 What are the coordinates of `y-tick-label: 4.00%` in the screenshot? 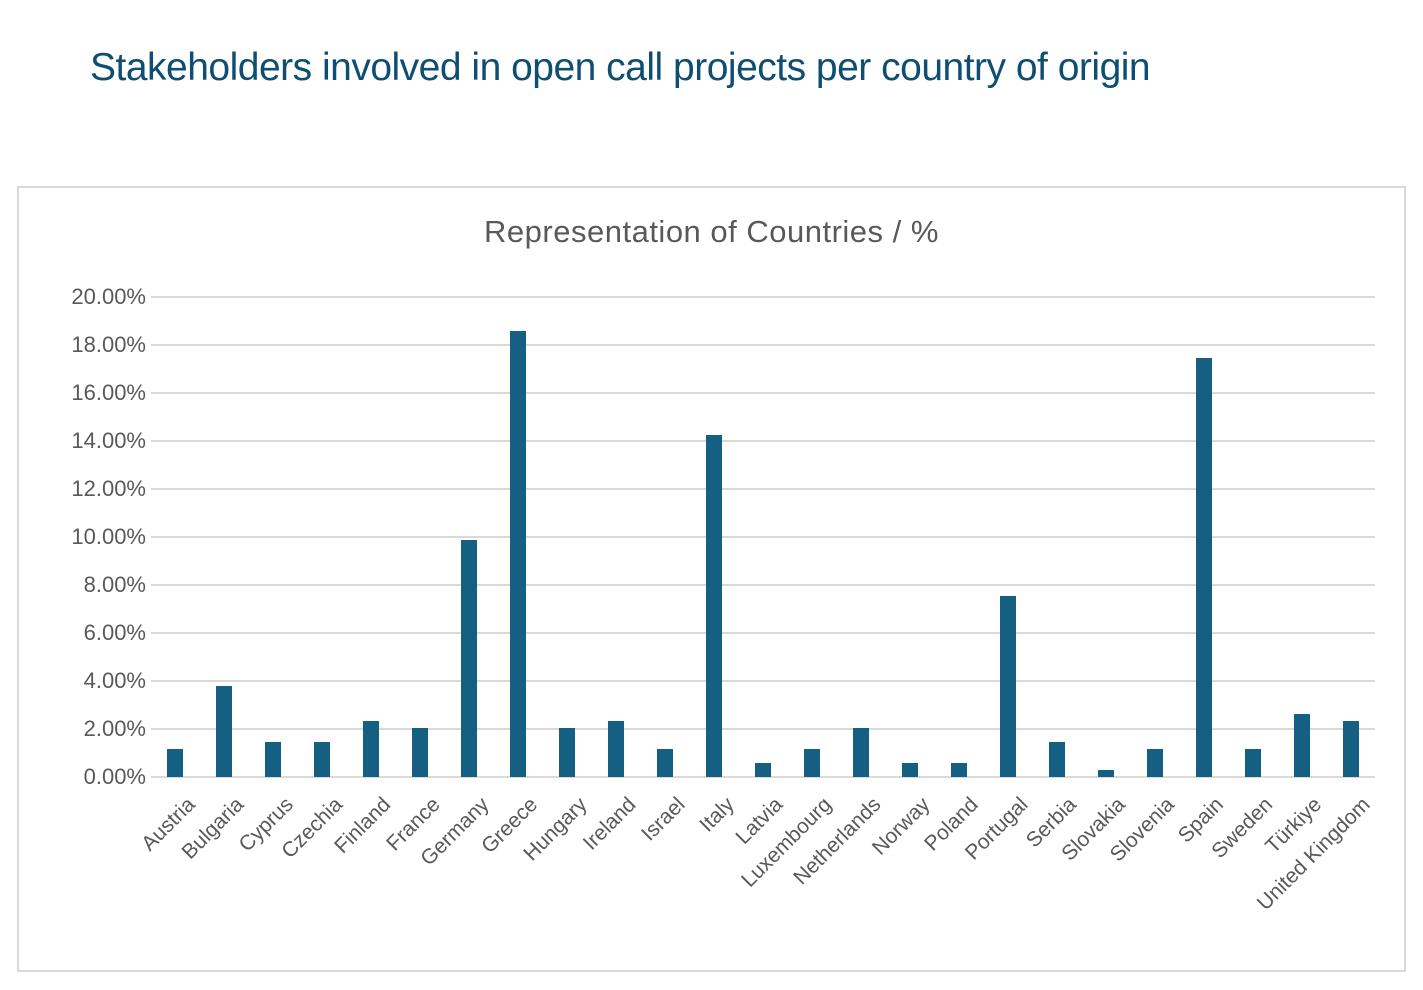 It's located at (114, 680).